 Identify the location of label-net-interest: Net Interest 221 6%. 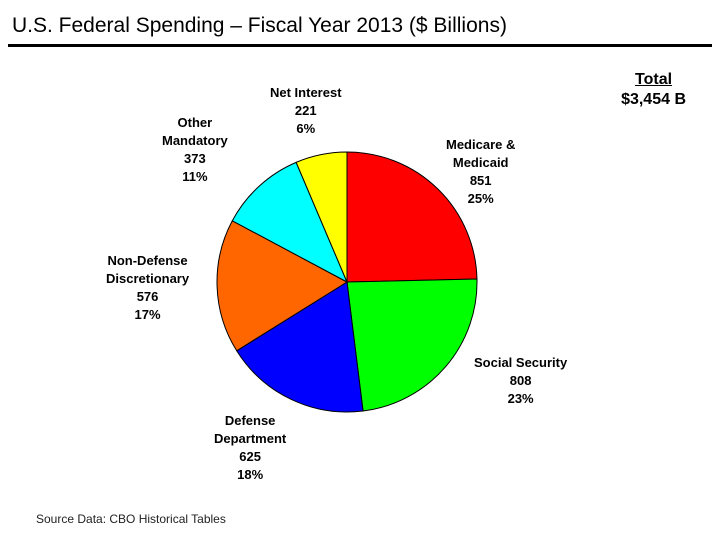
(306, 111).